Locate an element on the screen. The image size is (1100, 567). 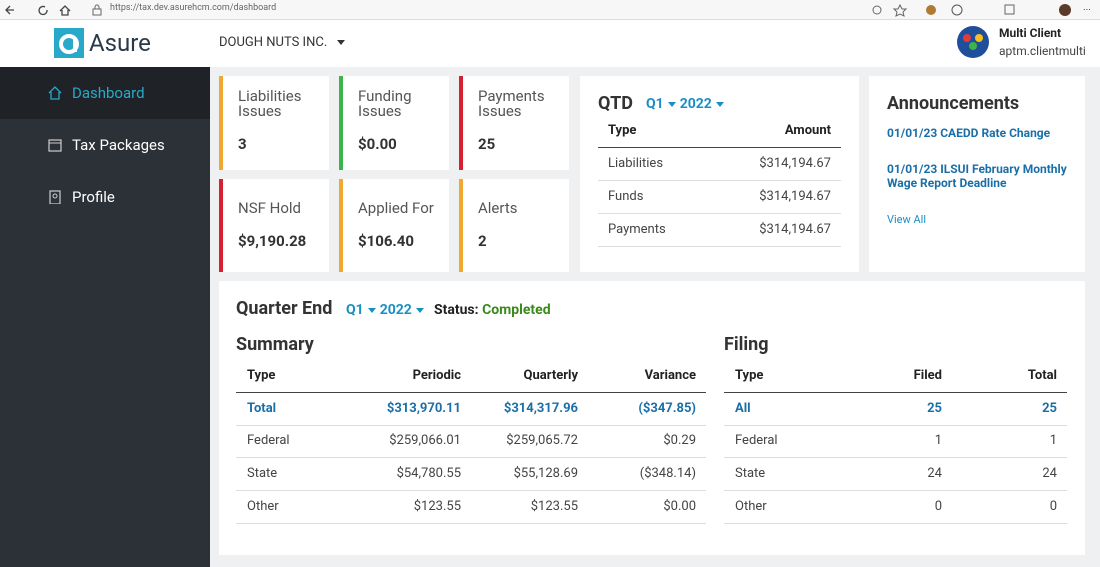
tile-label: Payments Issues is located at coordinates (511, 103).